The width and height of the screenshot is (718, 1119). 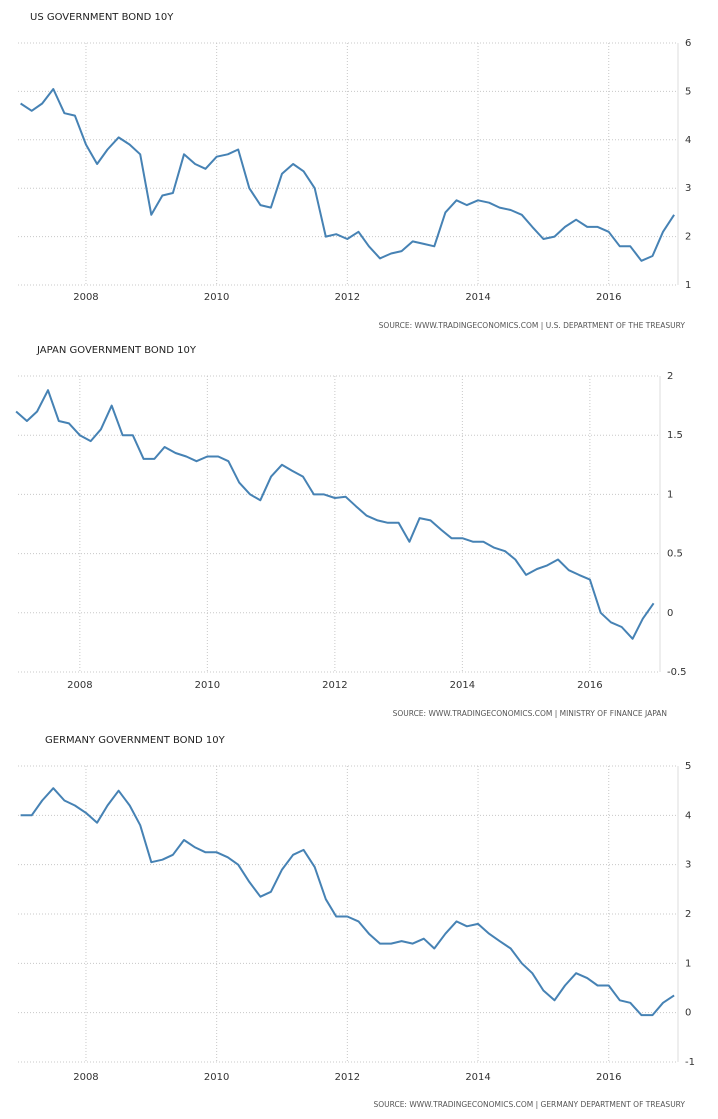 What do you see at coordinates (690, 1062) in the screenshot?
I see `y-tick-label: -1` at bounding box center [690, 1062].